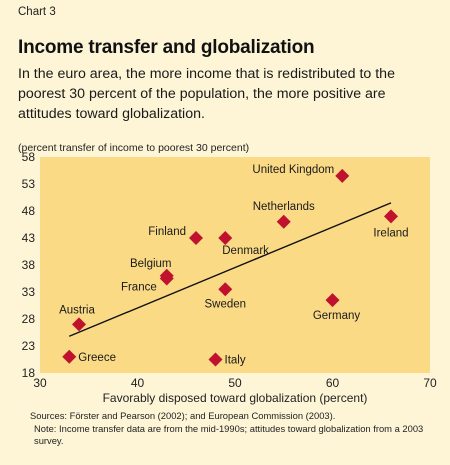 The image size is (450, 465). Describe the element at coordinates (430, 383) in the screenshot. I see `x-tick-label: 70` at that location.